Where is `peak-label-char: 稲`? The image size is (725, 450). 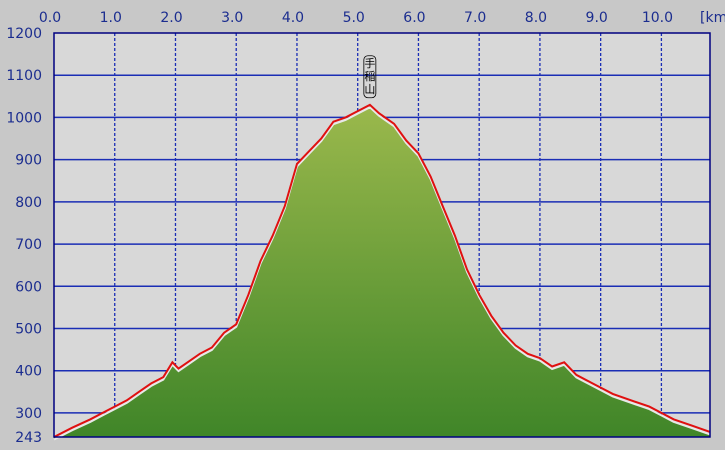
peak-label-char: 稲 is located at coordinates (369, 76).